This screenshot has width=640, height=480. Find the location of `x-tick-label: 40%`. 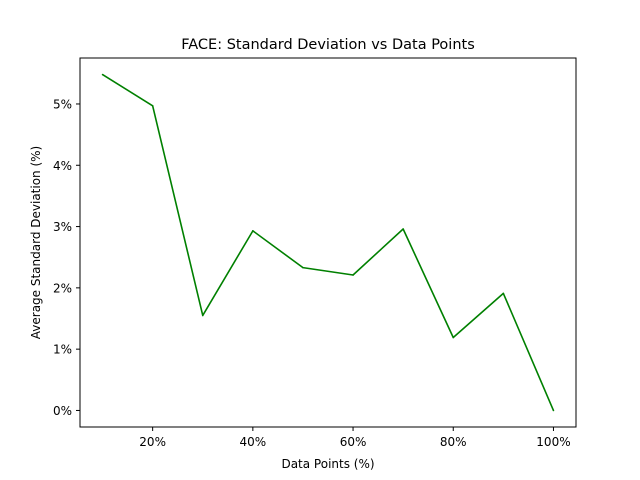

x-tick-label: 40% is located at coordinates (253, 442).